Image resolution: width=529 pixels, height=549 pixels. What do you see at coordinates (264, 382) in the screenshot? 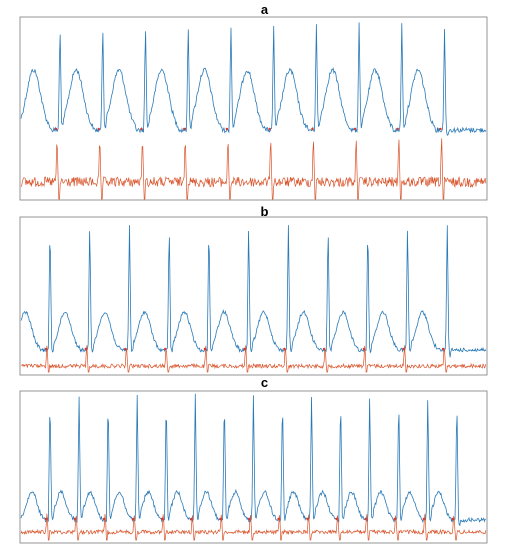
I see `panel-c-title: c` at bounding box center [264, 382].